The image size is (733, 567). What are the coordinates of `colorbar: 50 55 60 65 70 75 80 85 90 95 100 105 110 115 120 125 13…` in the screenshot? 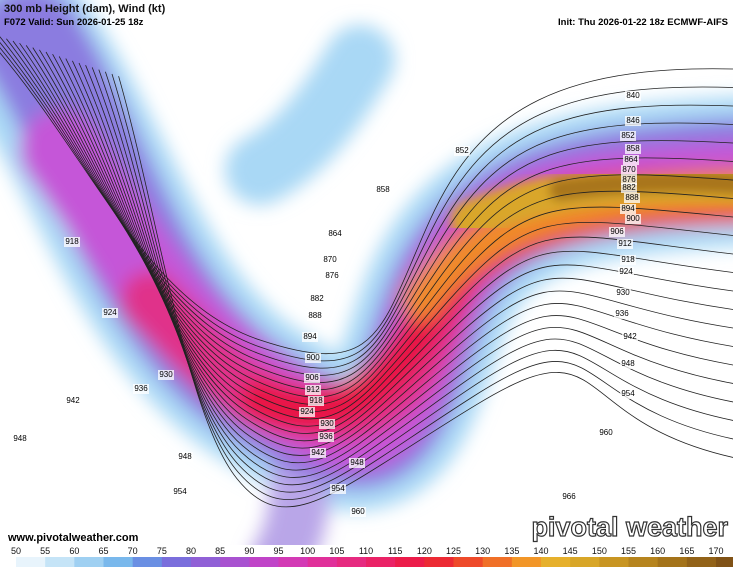 It's located at (372, 556).